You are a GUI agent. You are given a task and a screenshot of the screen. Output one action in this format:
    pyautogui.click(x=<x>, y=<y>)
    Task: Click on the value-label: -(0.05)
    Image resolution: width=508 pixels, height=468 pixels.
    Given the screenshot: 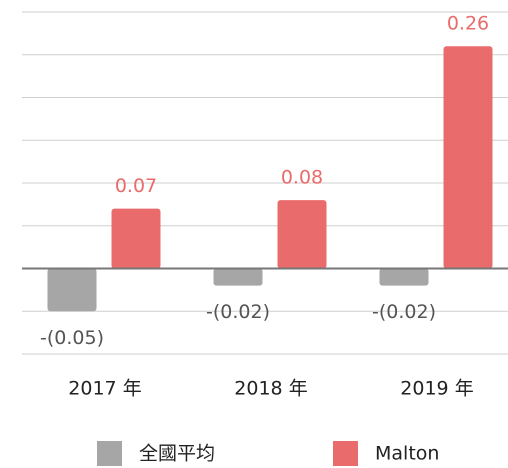 What is the action you would take?
    pyautogui.click(x=72, y=338)
    